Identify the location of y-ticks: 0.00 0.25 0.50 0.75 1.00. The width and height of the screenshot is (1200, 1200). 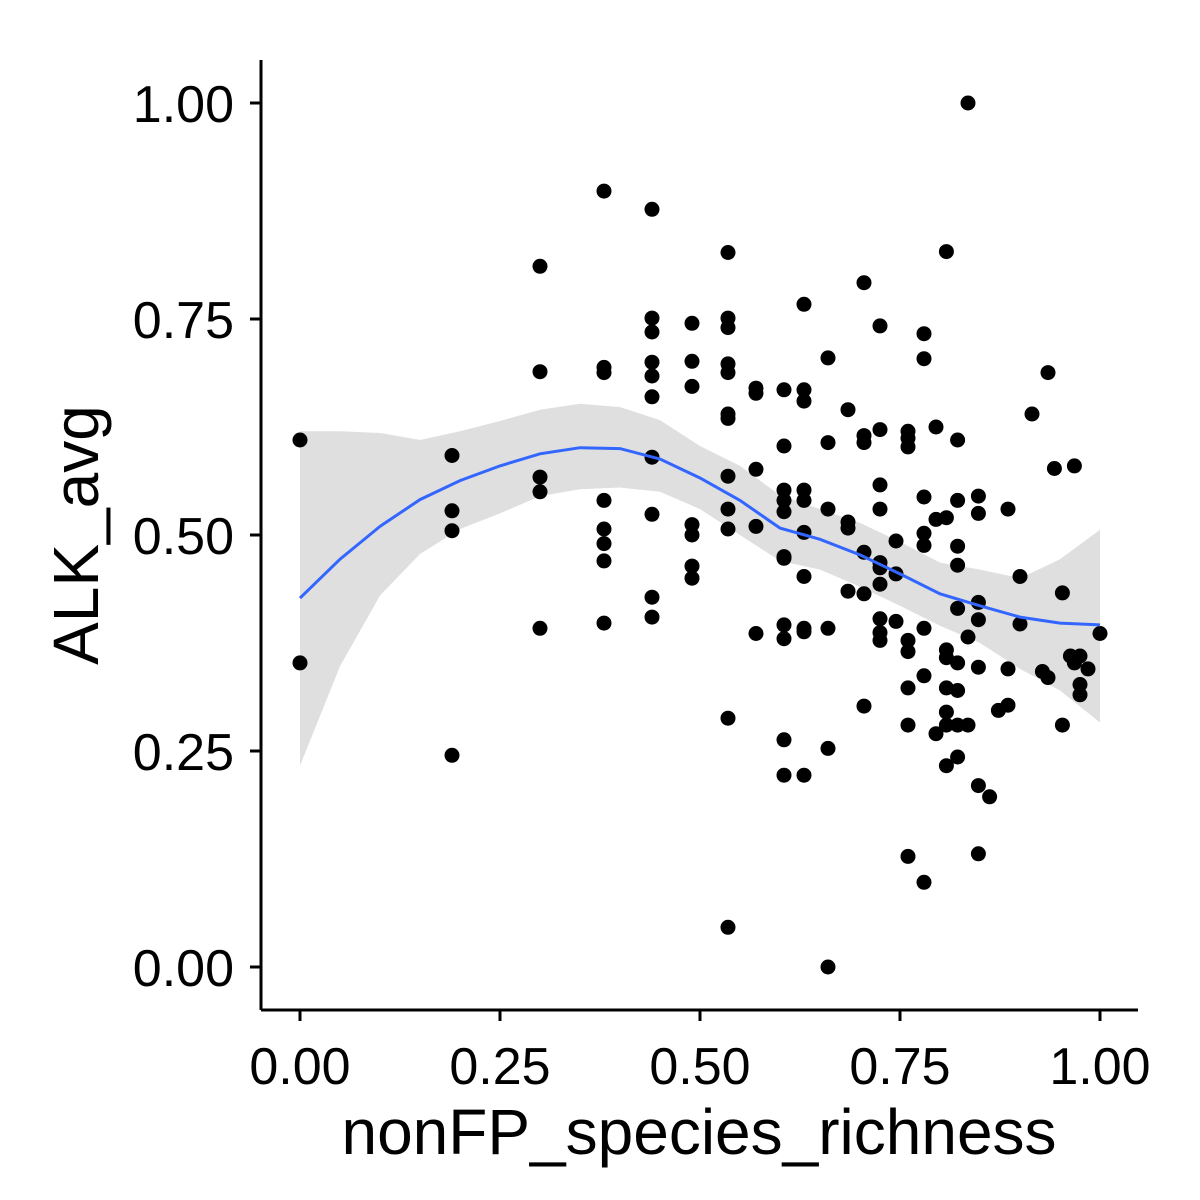
(197, 537).